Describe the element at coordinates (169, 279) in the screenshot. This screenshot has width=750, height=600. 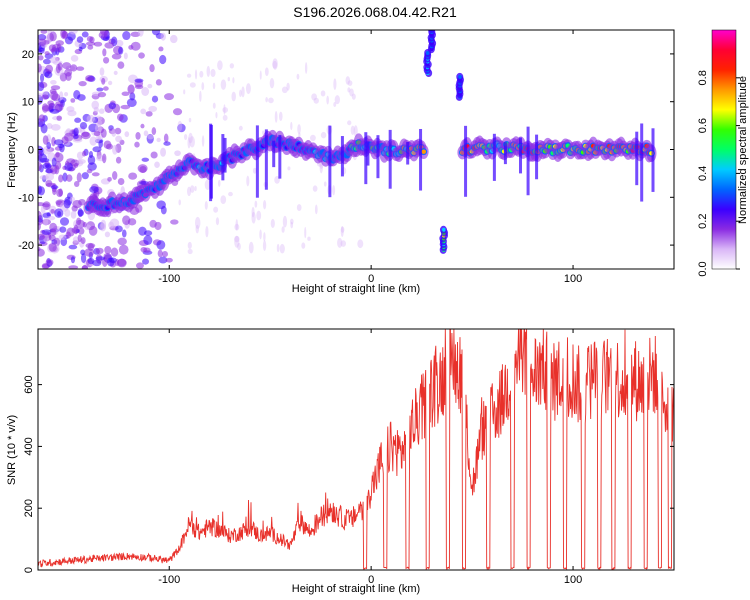
I see `x-tick-label: -100` at that location.